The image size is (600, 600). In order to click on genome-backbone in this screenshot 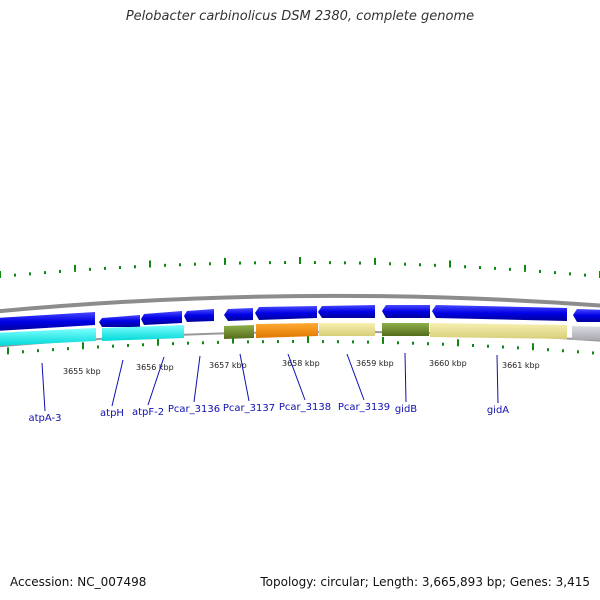, I will do `click(300, 303)`.